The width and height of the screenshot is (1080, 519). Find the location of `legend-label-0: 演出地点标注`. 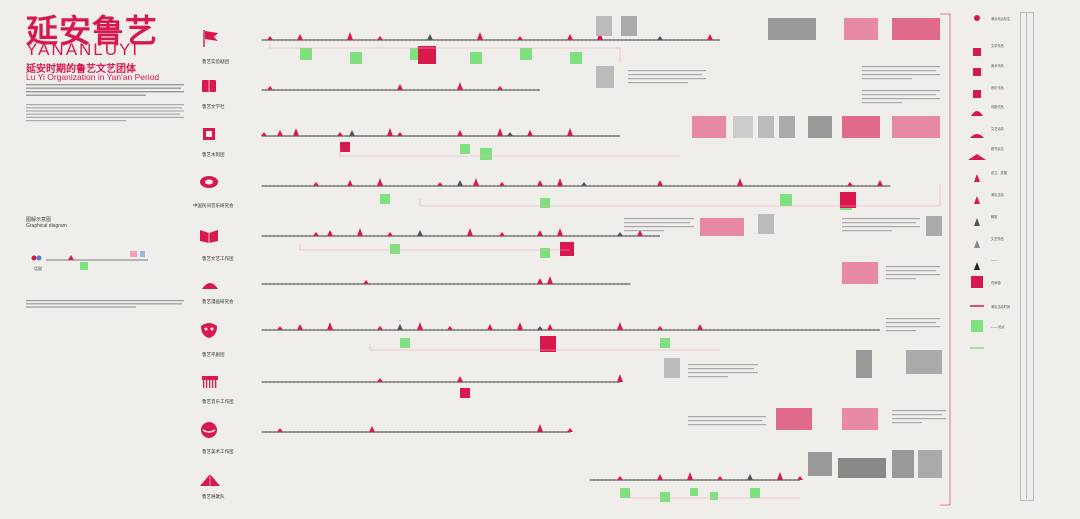

legend-label-0: 演出地点标注 is located at coordinates (1001, 19).